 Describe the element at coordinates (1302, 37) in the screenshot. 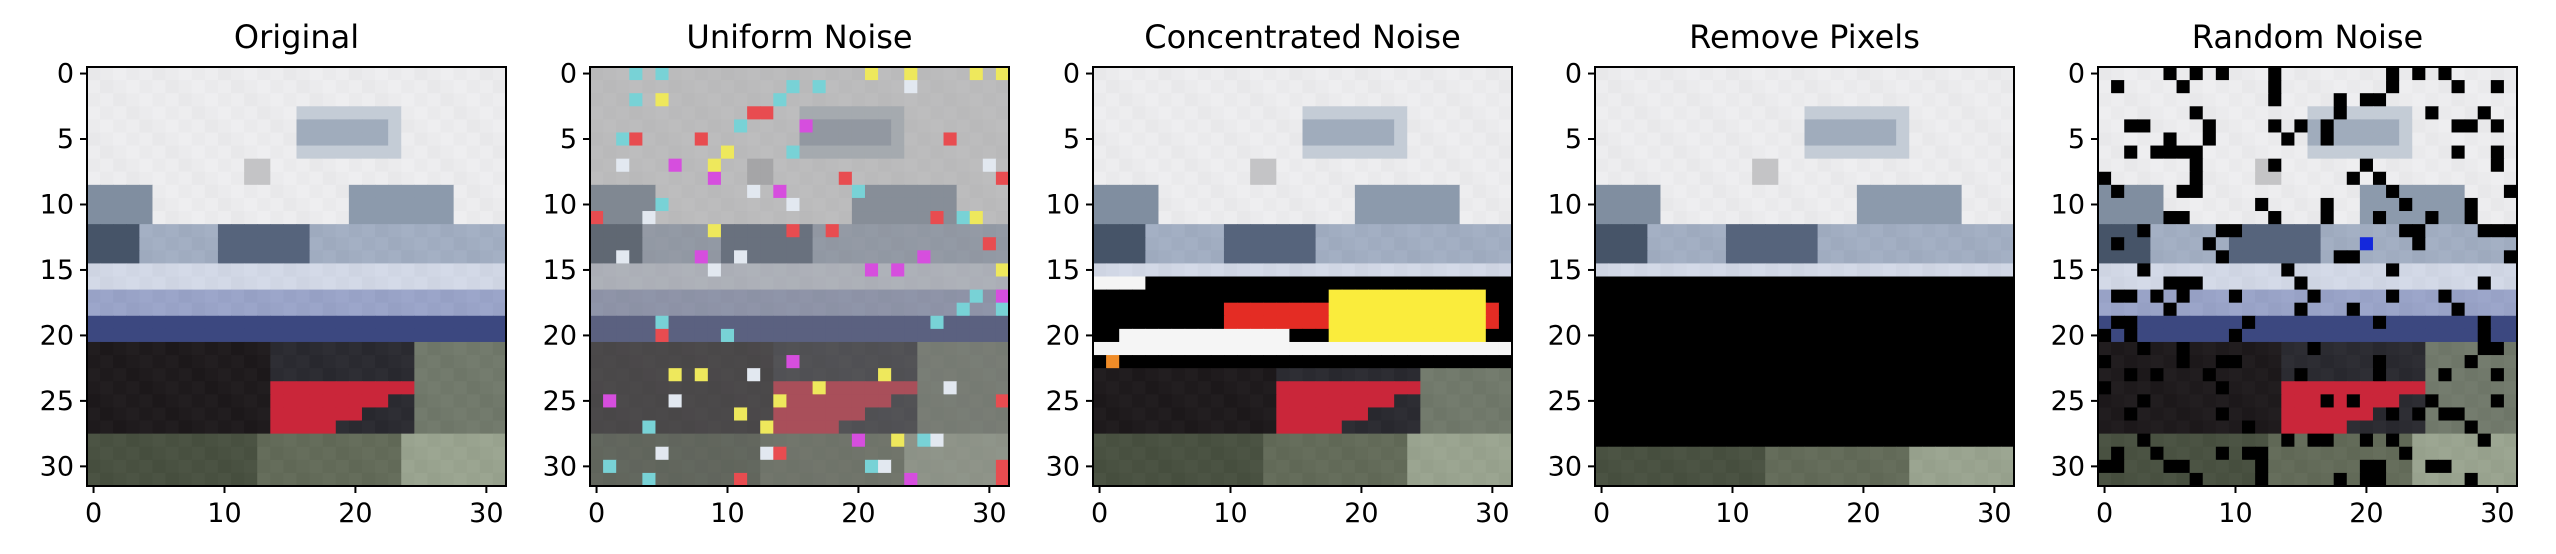

I see `panel-title: Concentrated Noise` at that location.